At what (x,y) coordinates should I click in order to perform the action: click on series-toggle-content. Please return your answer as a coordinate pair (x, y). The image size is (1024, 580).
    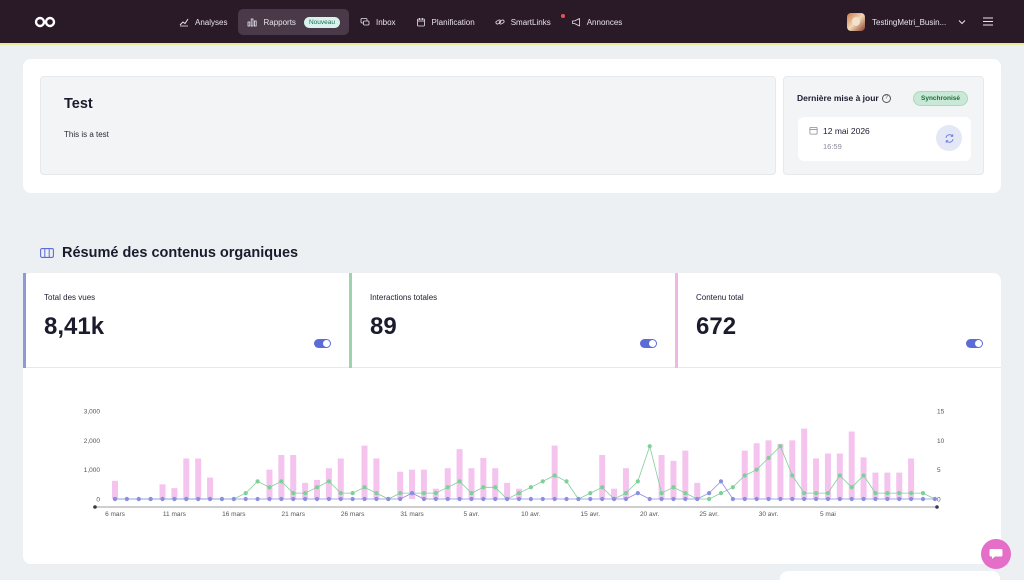
    Looking at the image, I should click on (974, 343).